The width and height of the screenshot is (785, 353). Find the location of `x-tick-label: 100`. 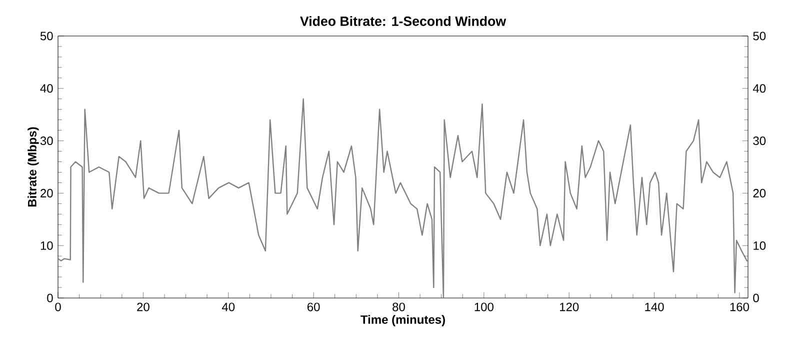

x-tick-label: 100 is located at coordinates (484, 307).